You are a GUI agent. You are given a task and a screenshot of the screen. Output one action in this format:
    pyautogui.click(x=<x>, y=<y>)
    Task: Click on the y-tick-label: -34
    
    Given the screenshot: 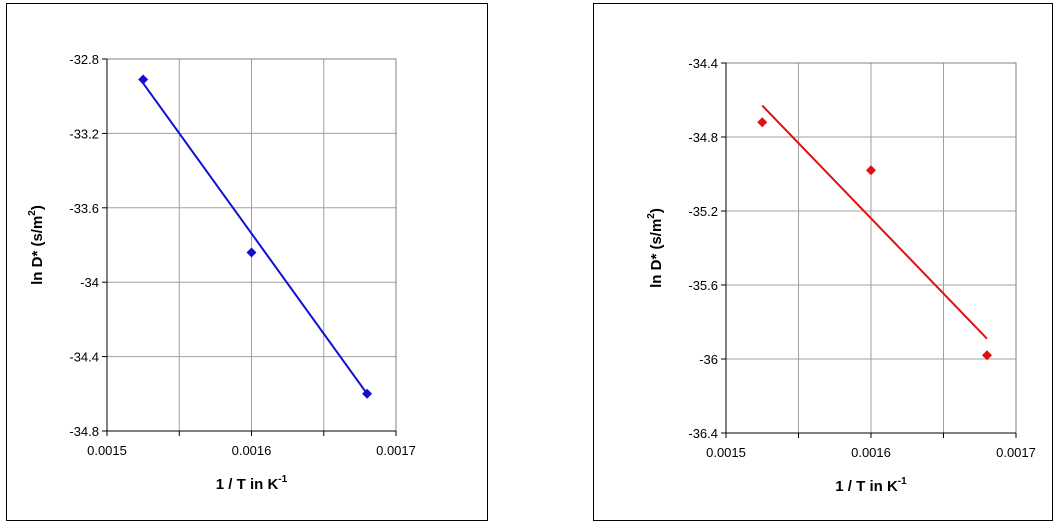 What is the action you would take?
    pyautogui.click(x=89, y=282)
    